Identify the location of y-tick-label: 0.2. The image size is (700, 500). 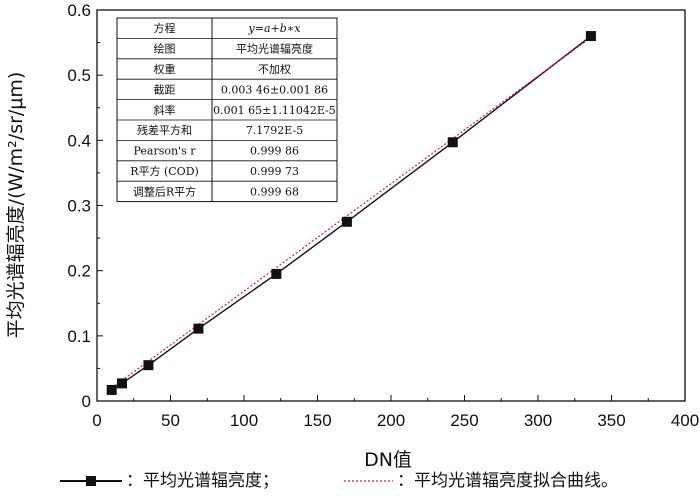
(79, 271).